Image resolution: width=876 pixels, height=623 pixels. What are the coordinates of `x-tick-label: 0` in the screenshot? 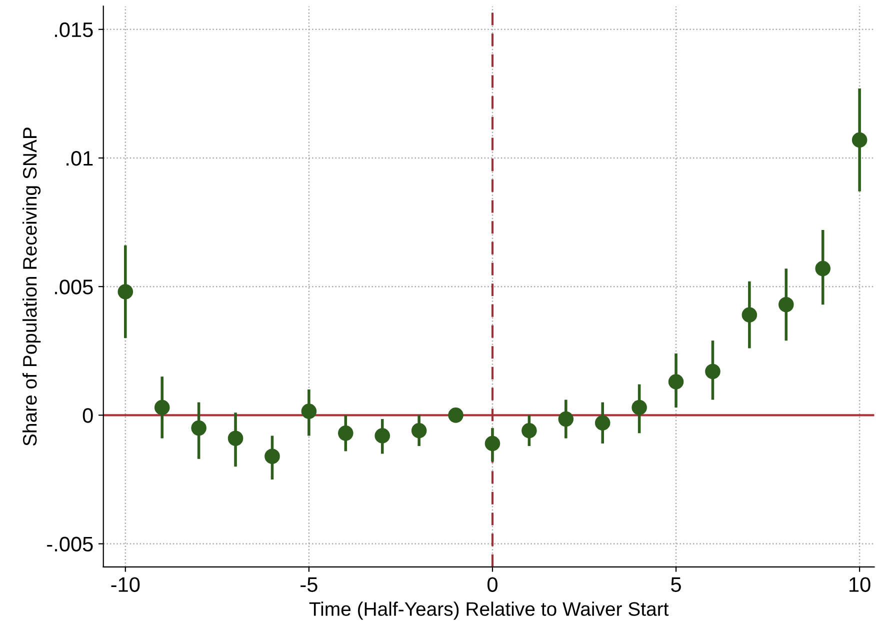 It's located at (493, 584).